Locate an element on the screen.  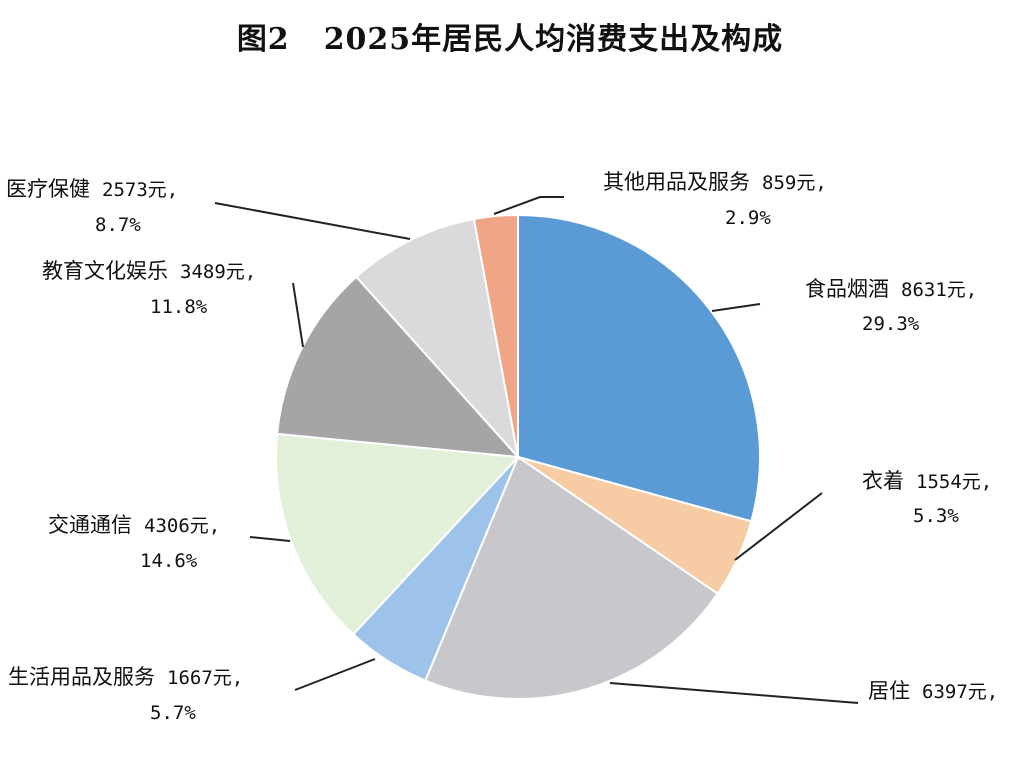
slice-label-1: 食品烟酒 8631元, is located at coordinates (891, 289).